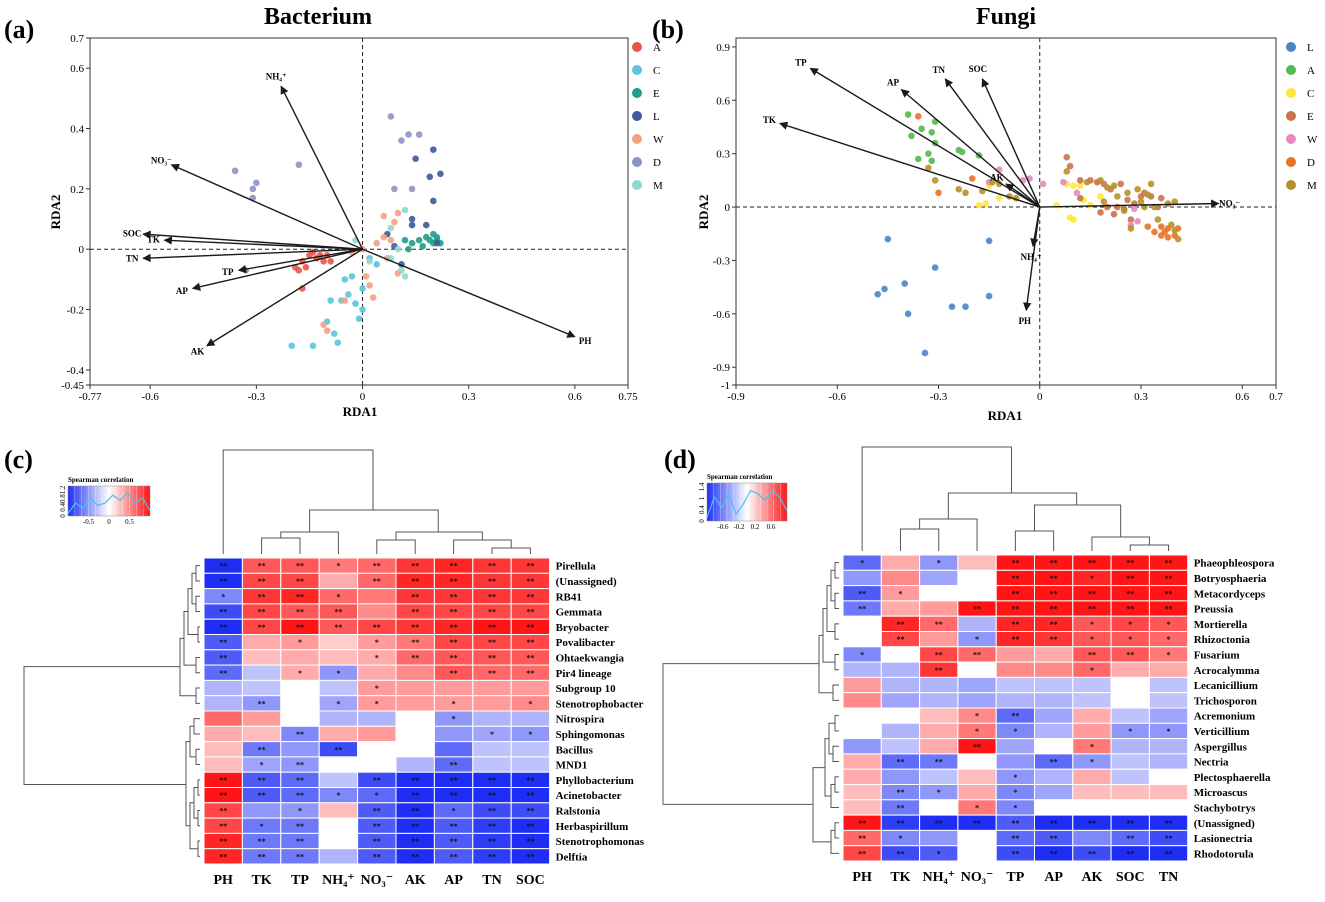  Describe the element at coordinates (306, 267) in the screenshot. I see `panel-a-point-a` at that location.